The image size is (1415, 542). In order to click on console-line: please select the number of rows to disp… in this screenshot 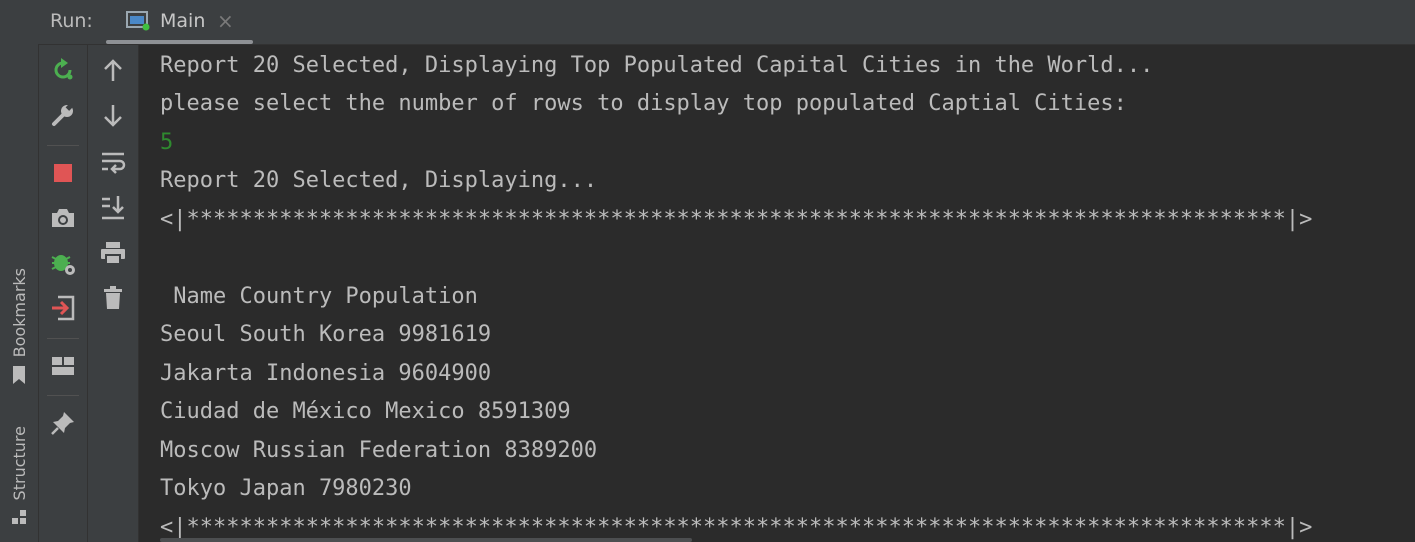, I will do `click(643, 103)`.